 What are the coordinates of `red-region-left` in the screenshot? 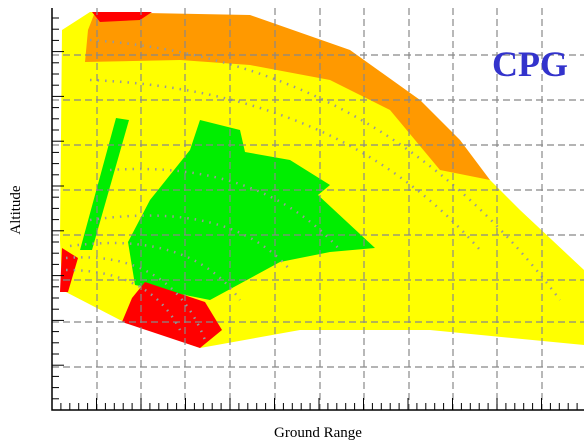 It's located at (69, 270).